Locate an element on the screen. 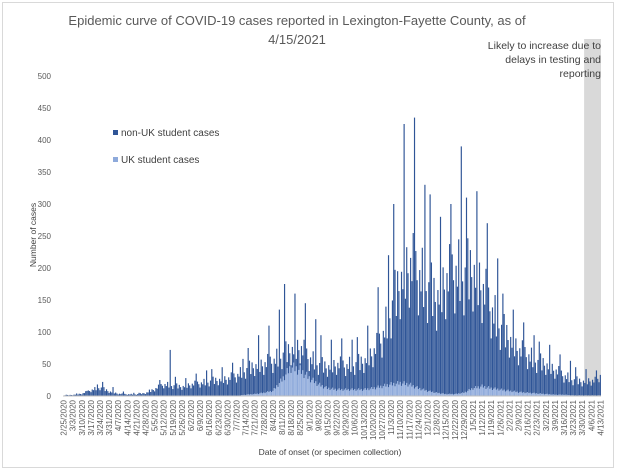  legend-swatch-uk is located at coordinates (115, 159).